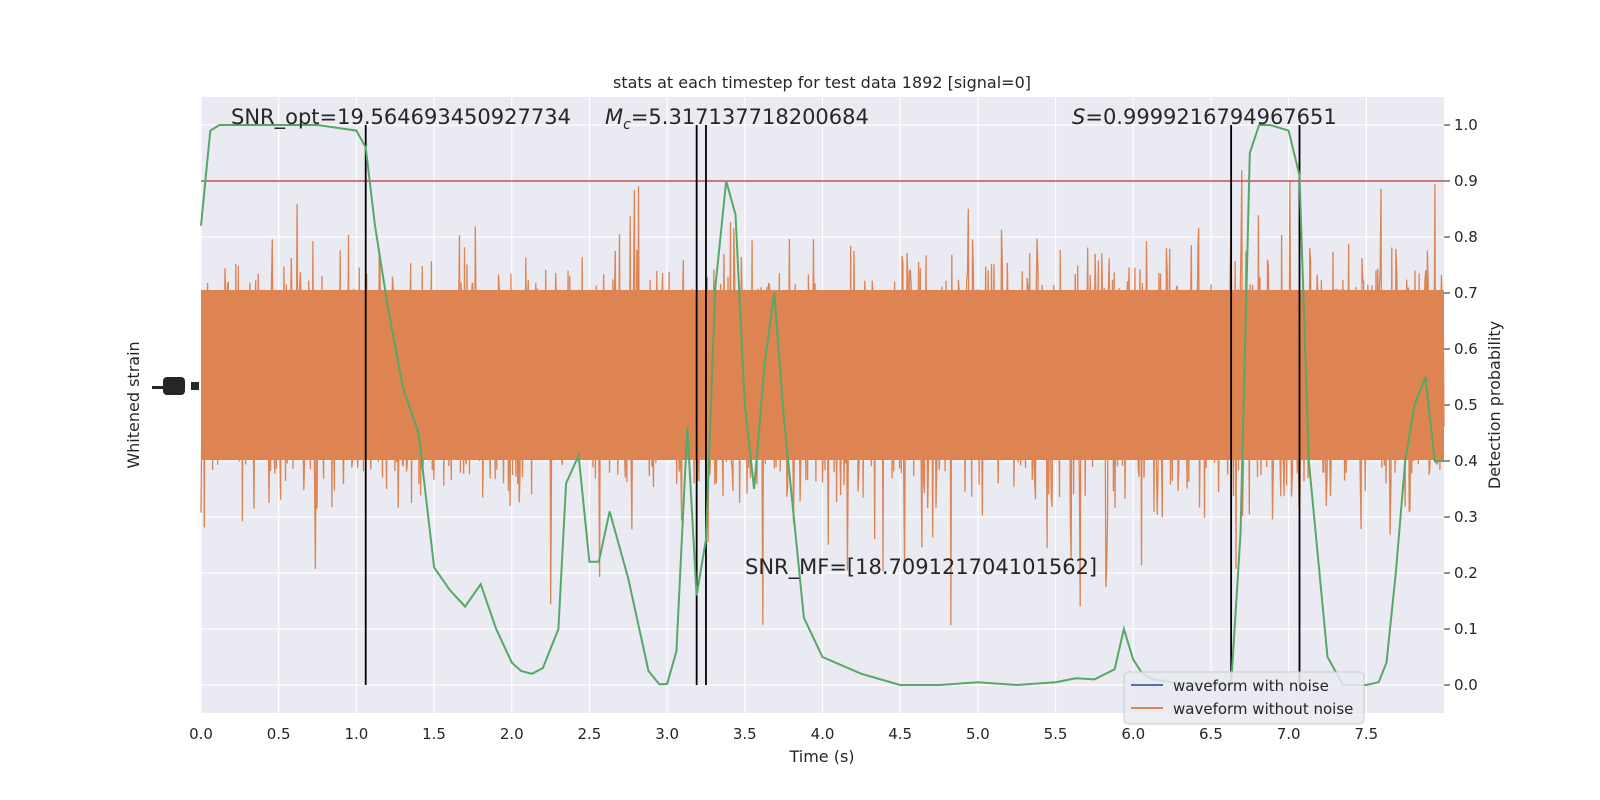 The width and height of the screenshot is (1600, 800). Describe the element at coordinates (434, 734) in the screenshot. I see `x-tick-label: 1.5` at that location.